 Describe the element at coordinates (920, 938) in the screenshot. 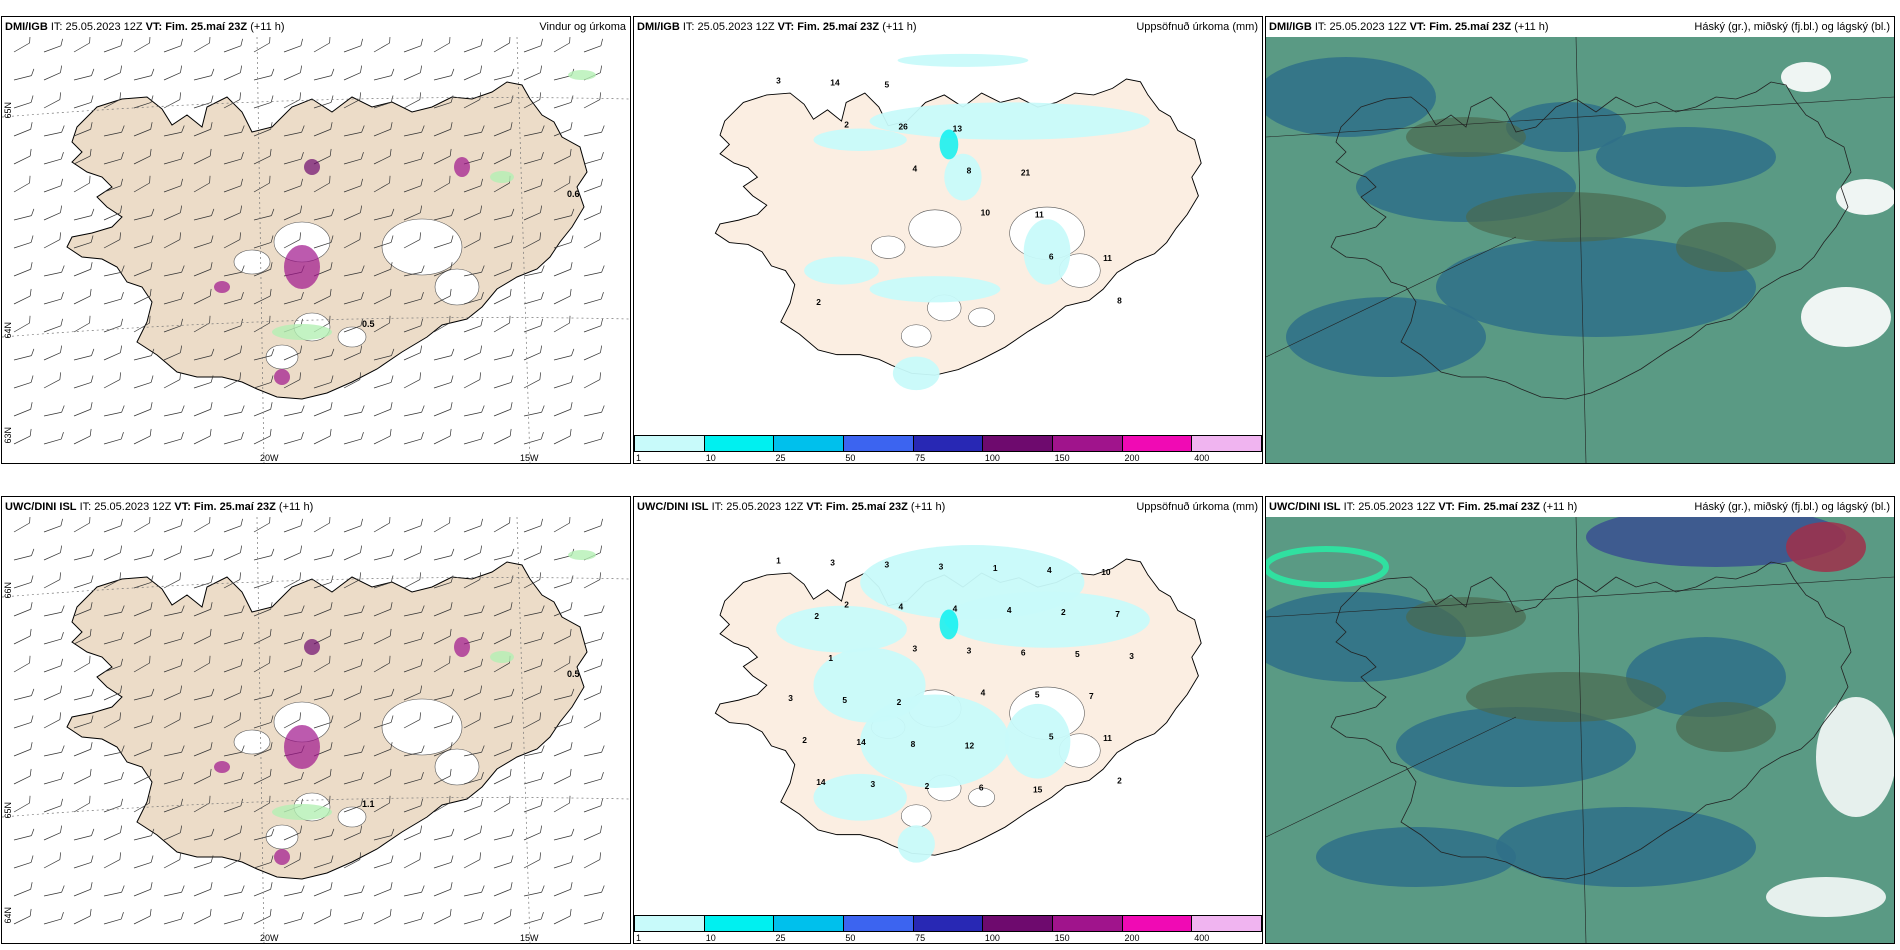

I see `colorbar-tick: 75` at that location.